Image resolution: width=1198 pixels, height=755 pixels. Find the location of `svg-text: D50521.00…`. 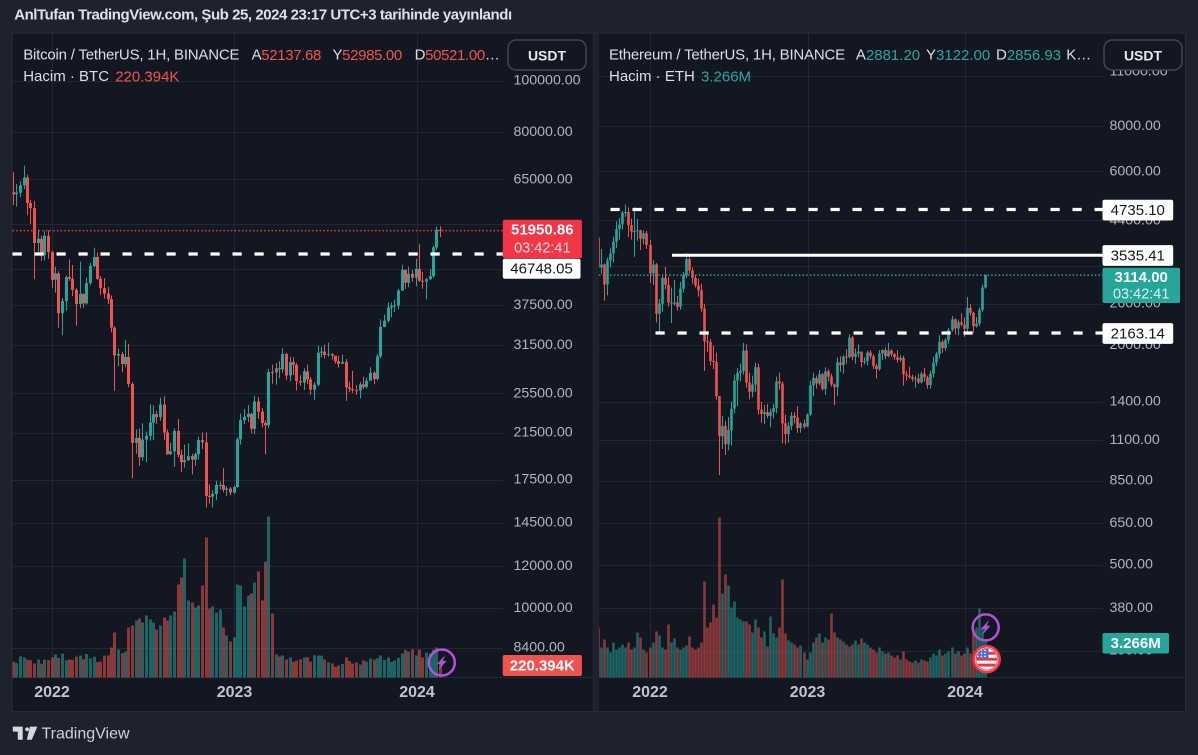

svg-text: D50521.00… is located at coordinates (457, 54).